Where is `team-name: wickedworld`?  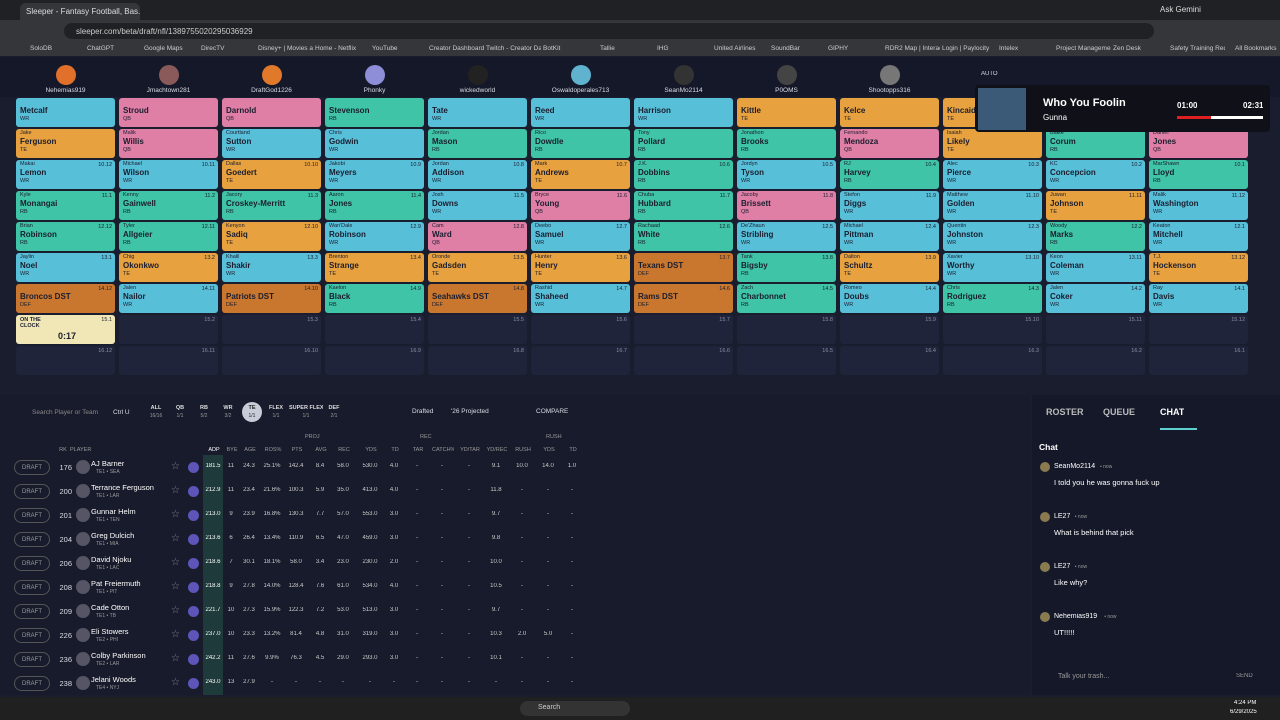
team-name: wickedworld is located at coordinates (477, 90).